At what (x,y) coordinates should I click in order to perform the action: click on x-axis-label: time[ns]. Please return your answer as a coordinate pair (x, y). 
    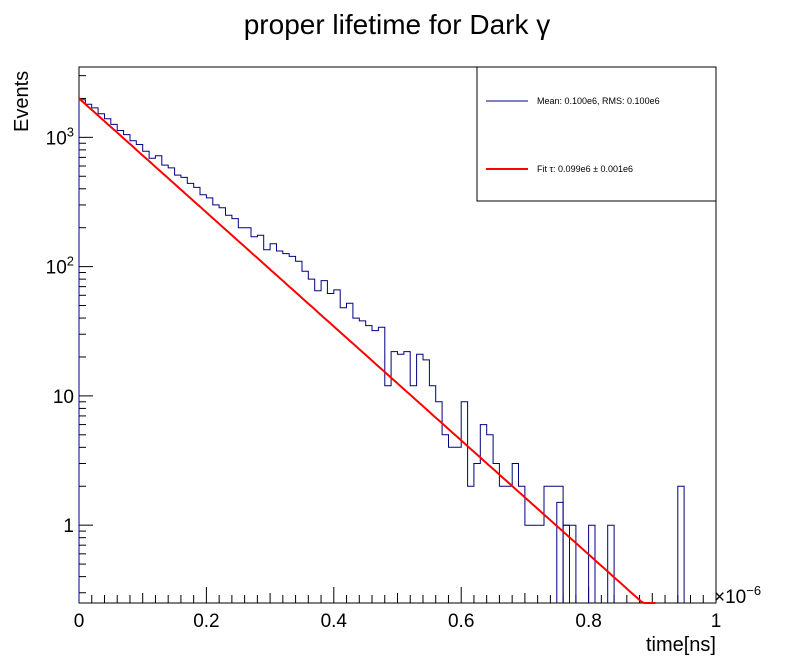
    Looking at the image, I should click on (681, 645).